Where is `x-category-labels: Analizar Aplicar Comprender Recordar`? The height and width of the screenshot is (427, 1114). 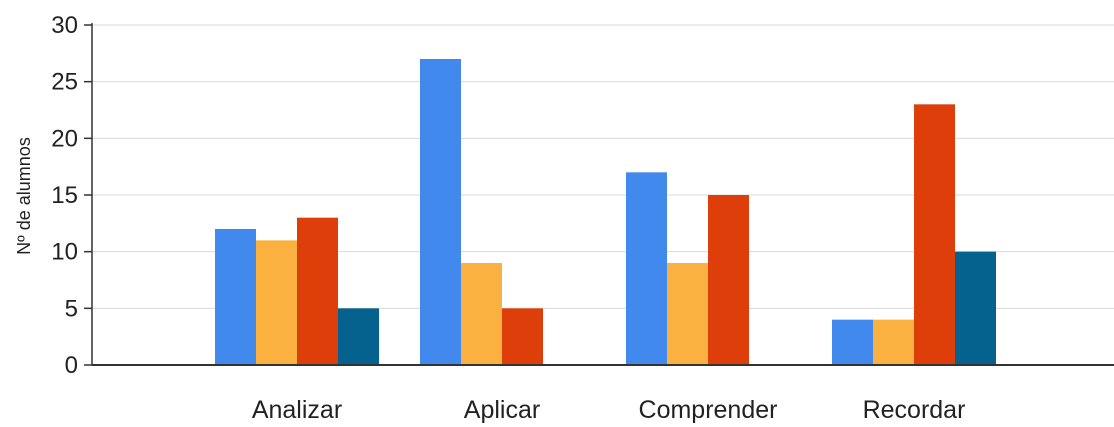
x-category-labels: Analizar Aplicar Comprender Recordar is located at coordinates (609, 410).